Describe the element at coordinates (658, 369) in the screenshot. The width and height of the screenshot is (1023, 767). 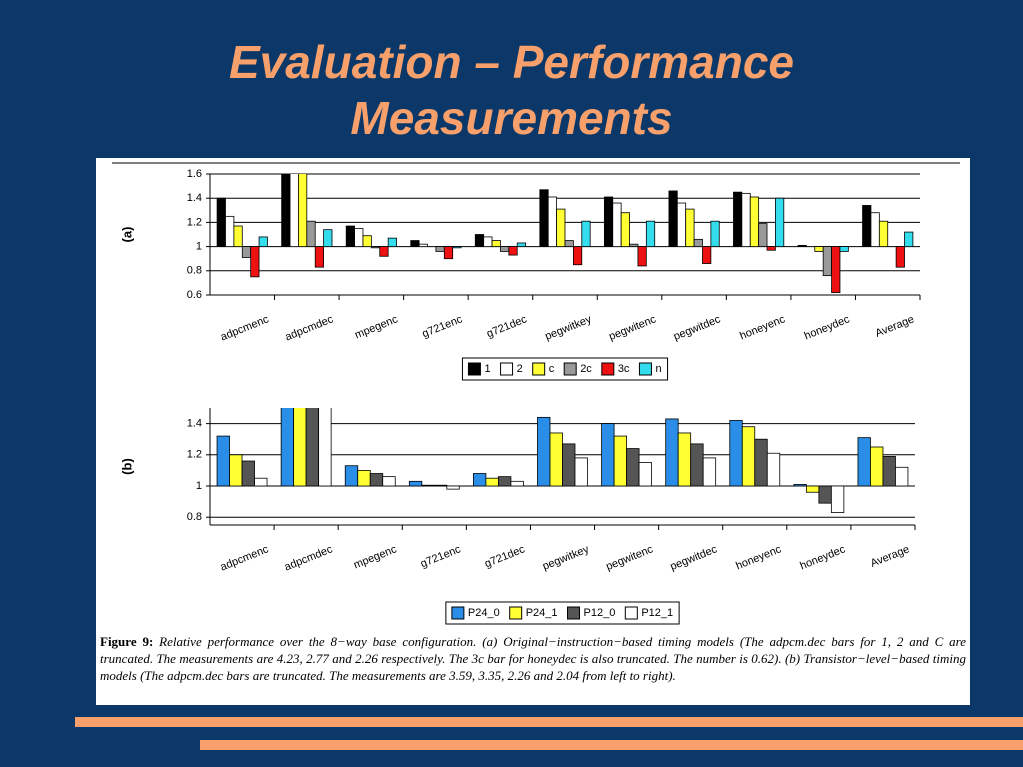
I see `legend-label: n` at that location.